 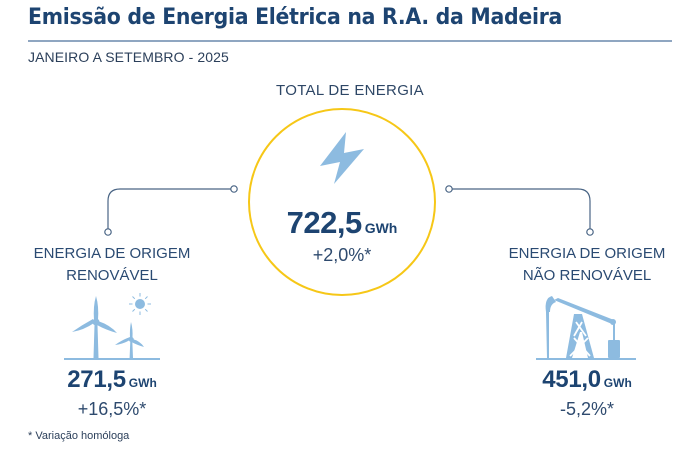 I want to click on wind-turbine-icon, so click(x=112, y=326).